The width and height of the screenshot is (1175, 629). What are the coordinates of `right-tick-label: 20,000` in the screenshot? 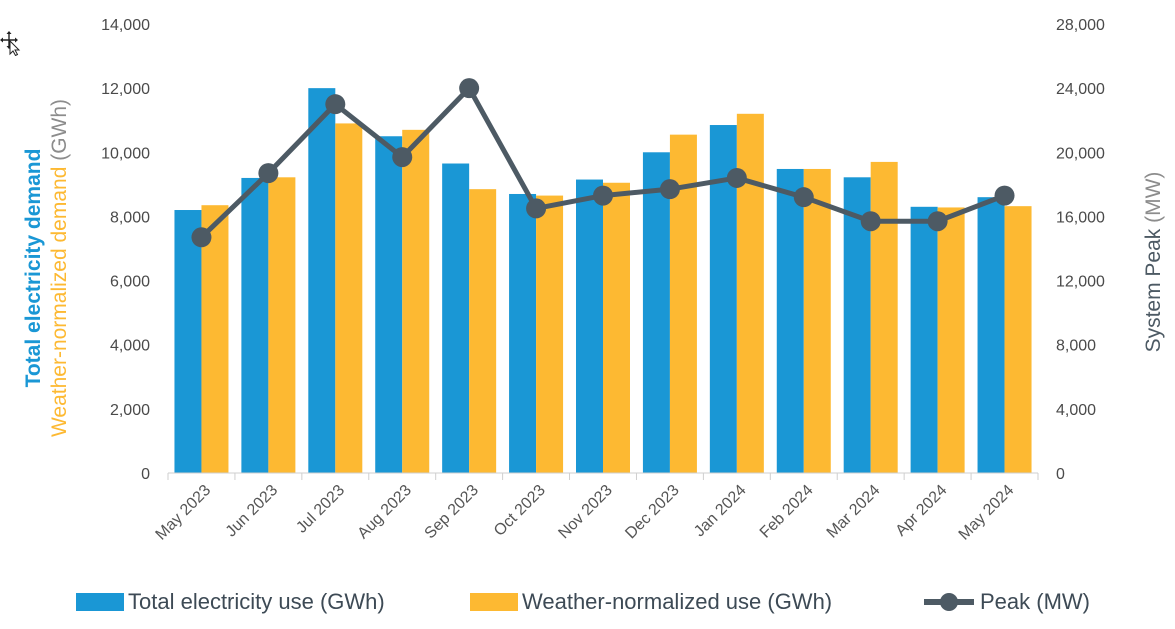 It's located at (1080, 153).